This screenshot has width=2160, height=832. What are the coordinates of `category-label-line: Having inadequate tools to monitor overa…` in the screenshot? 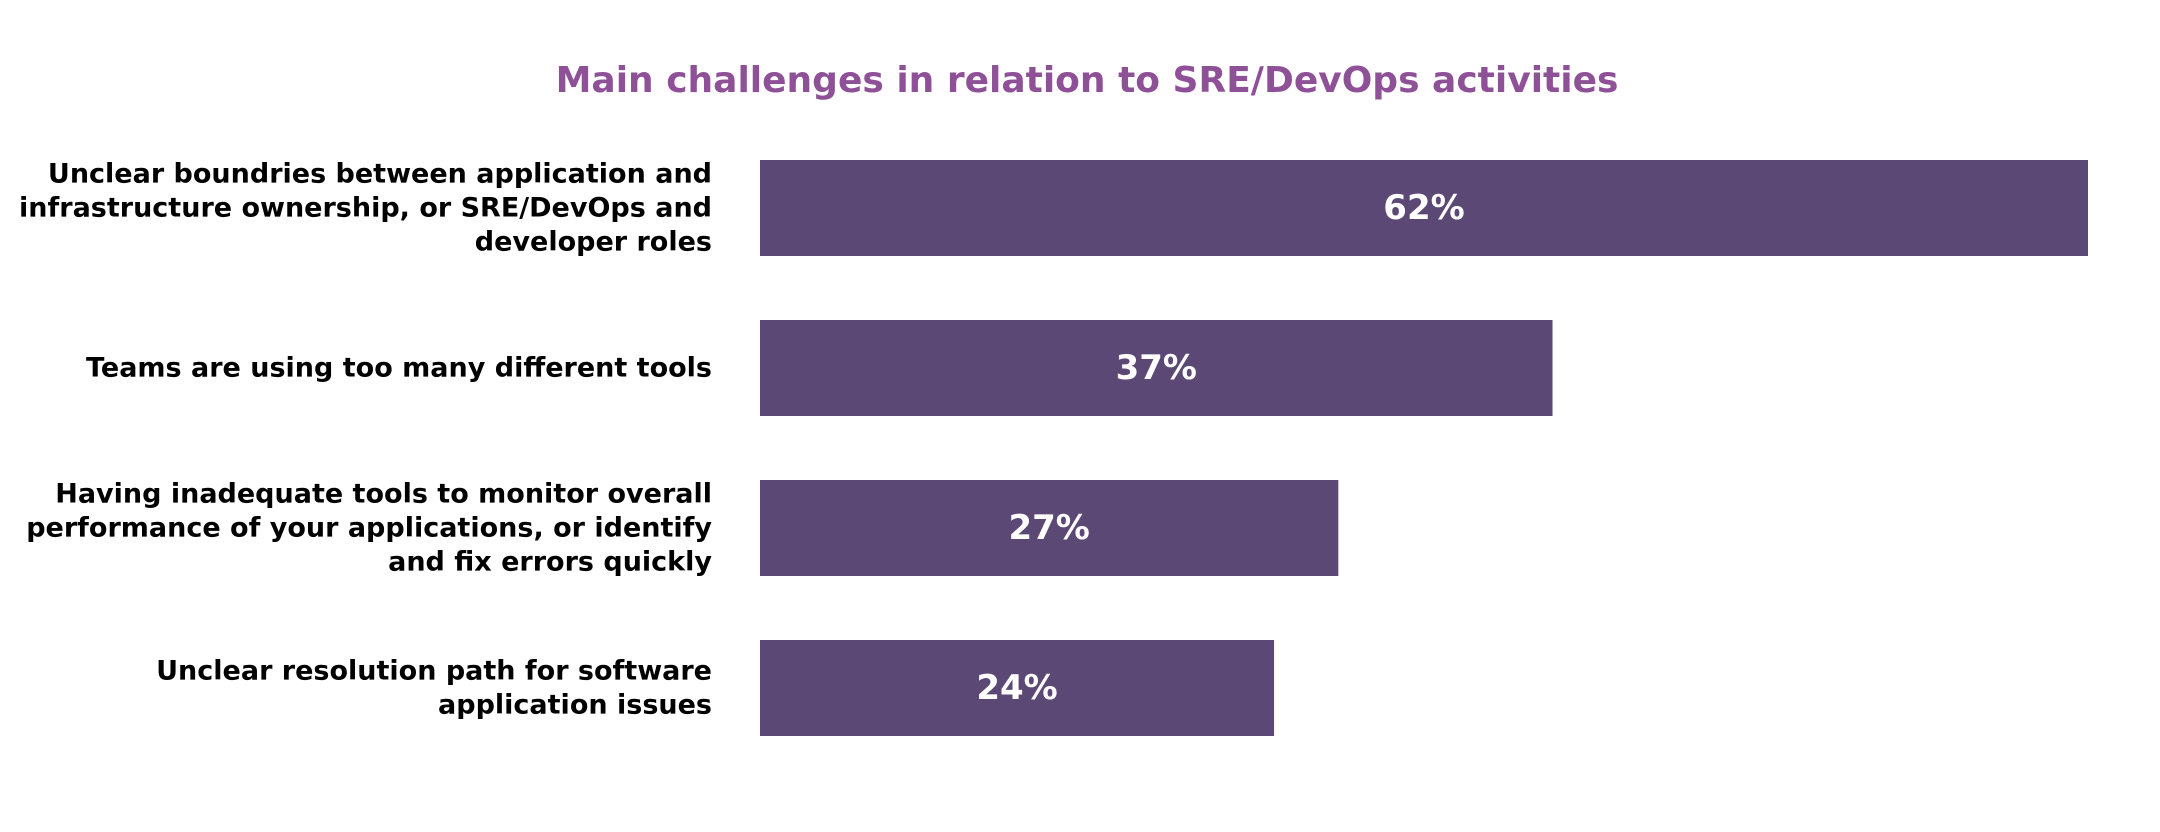 It's located at (383, 494).